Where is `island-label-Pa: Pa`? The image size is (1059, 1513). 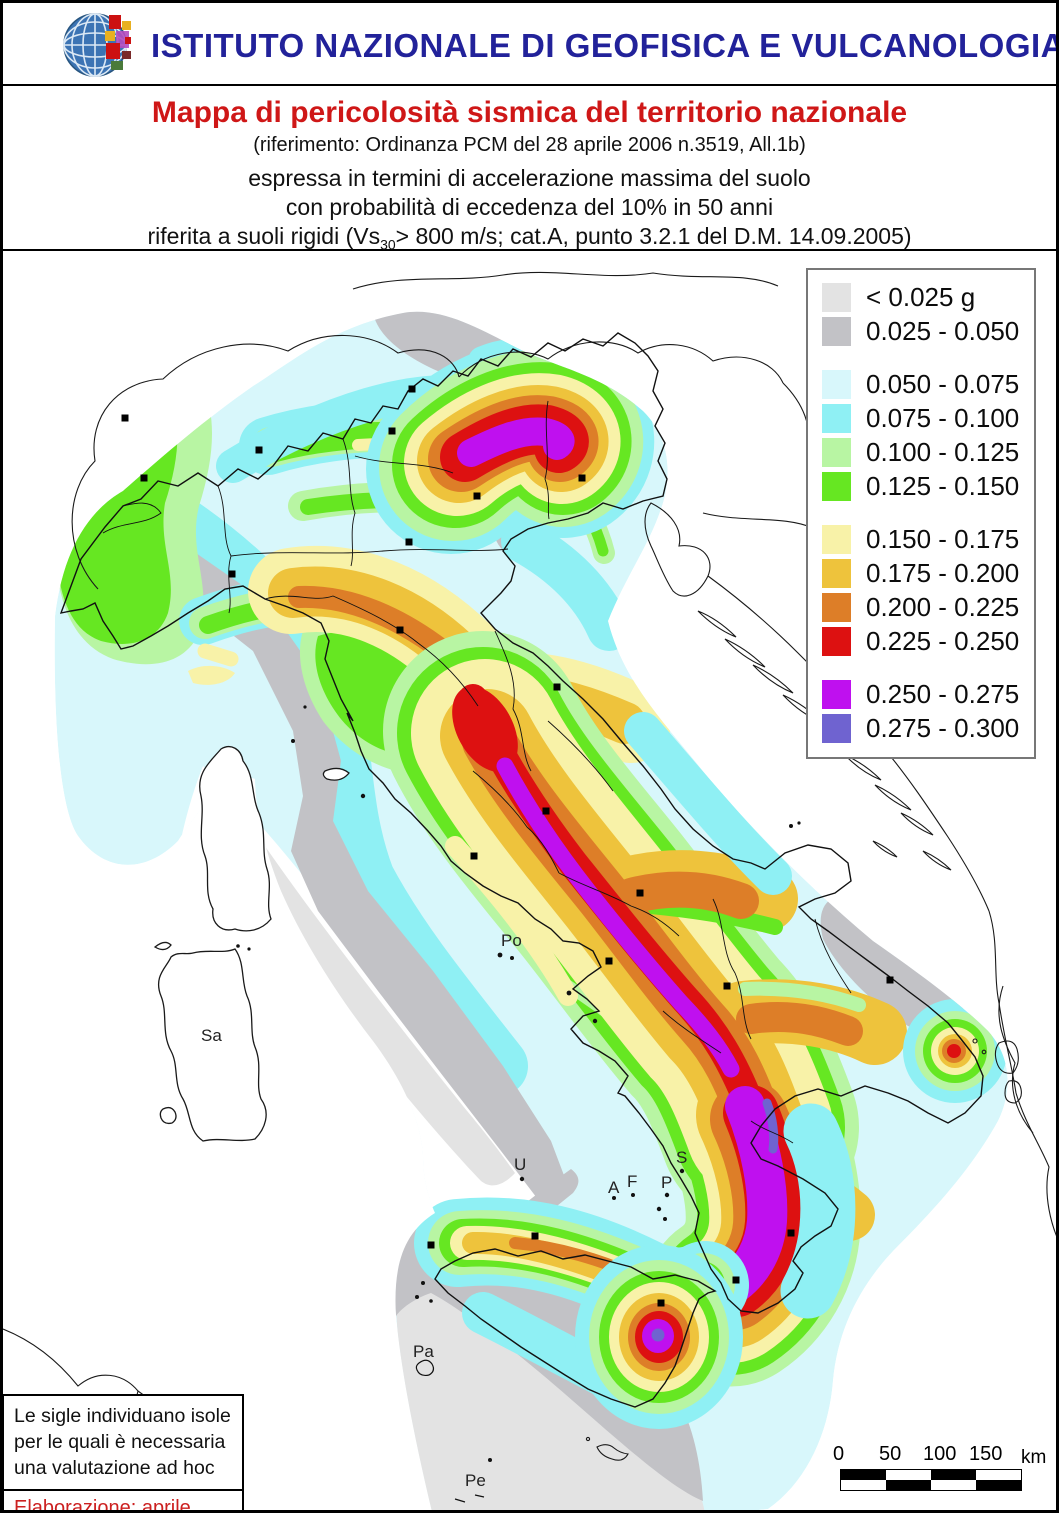 island-label-Pa: Pa is located at coordinates (423, 1351).